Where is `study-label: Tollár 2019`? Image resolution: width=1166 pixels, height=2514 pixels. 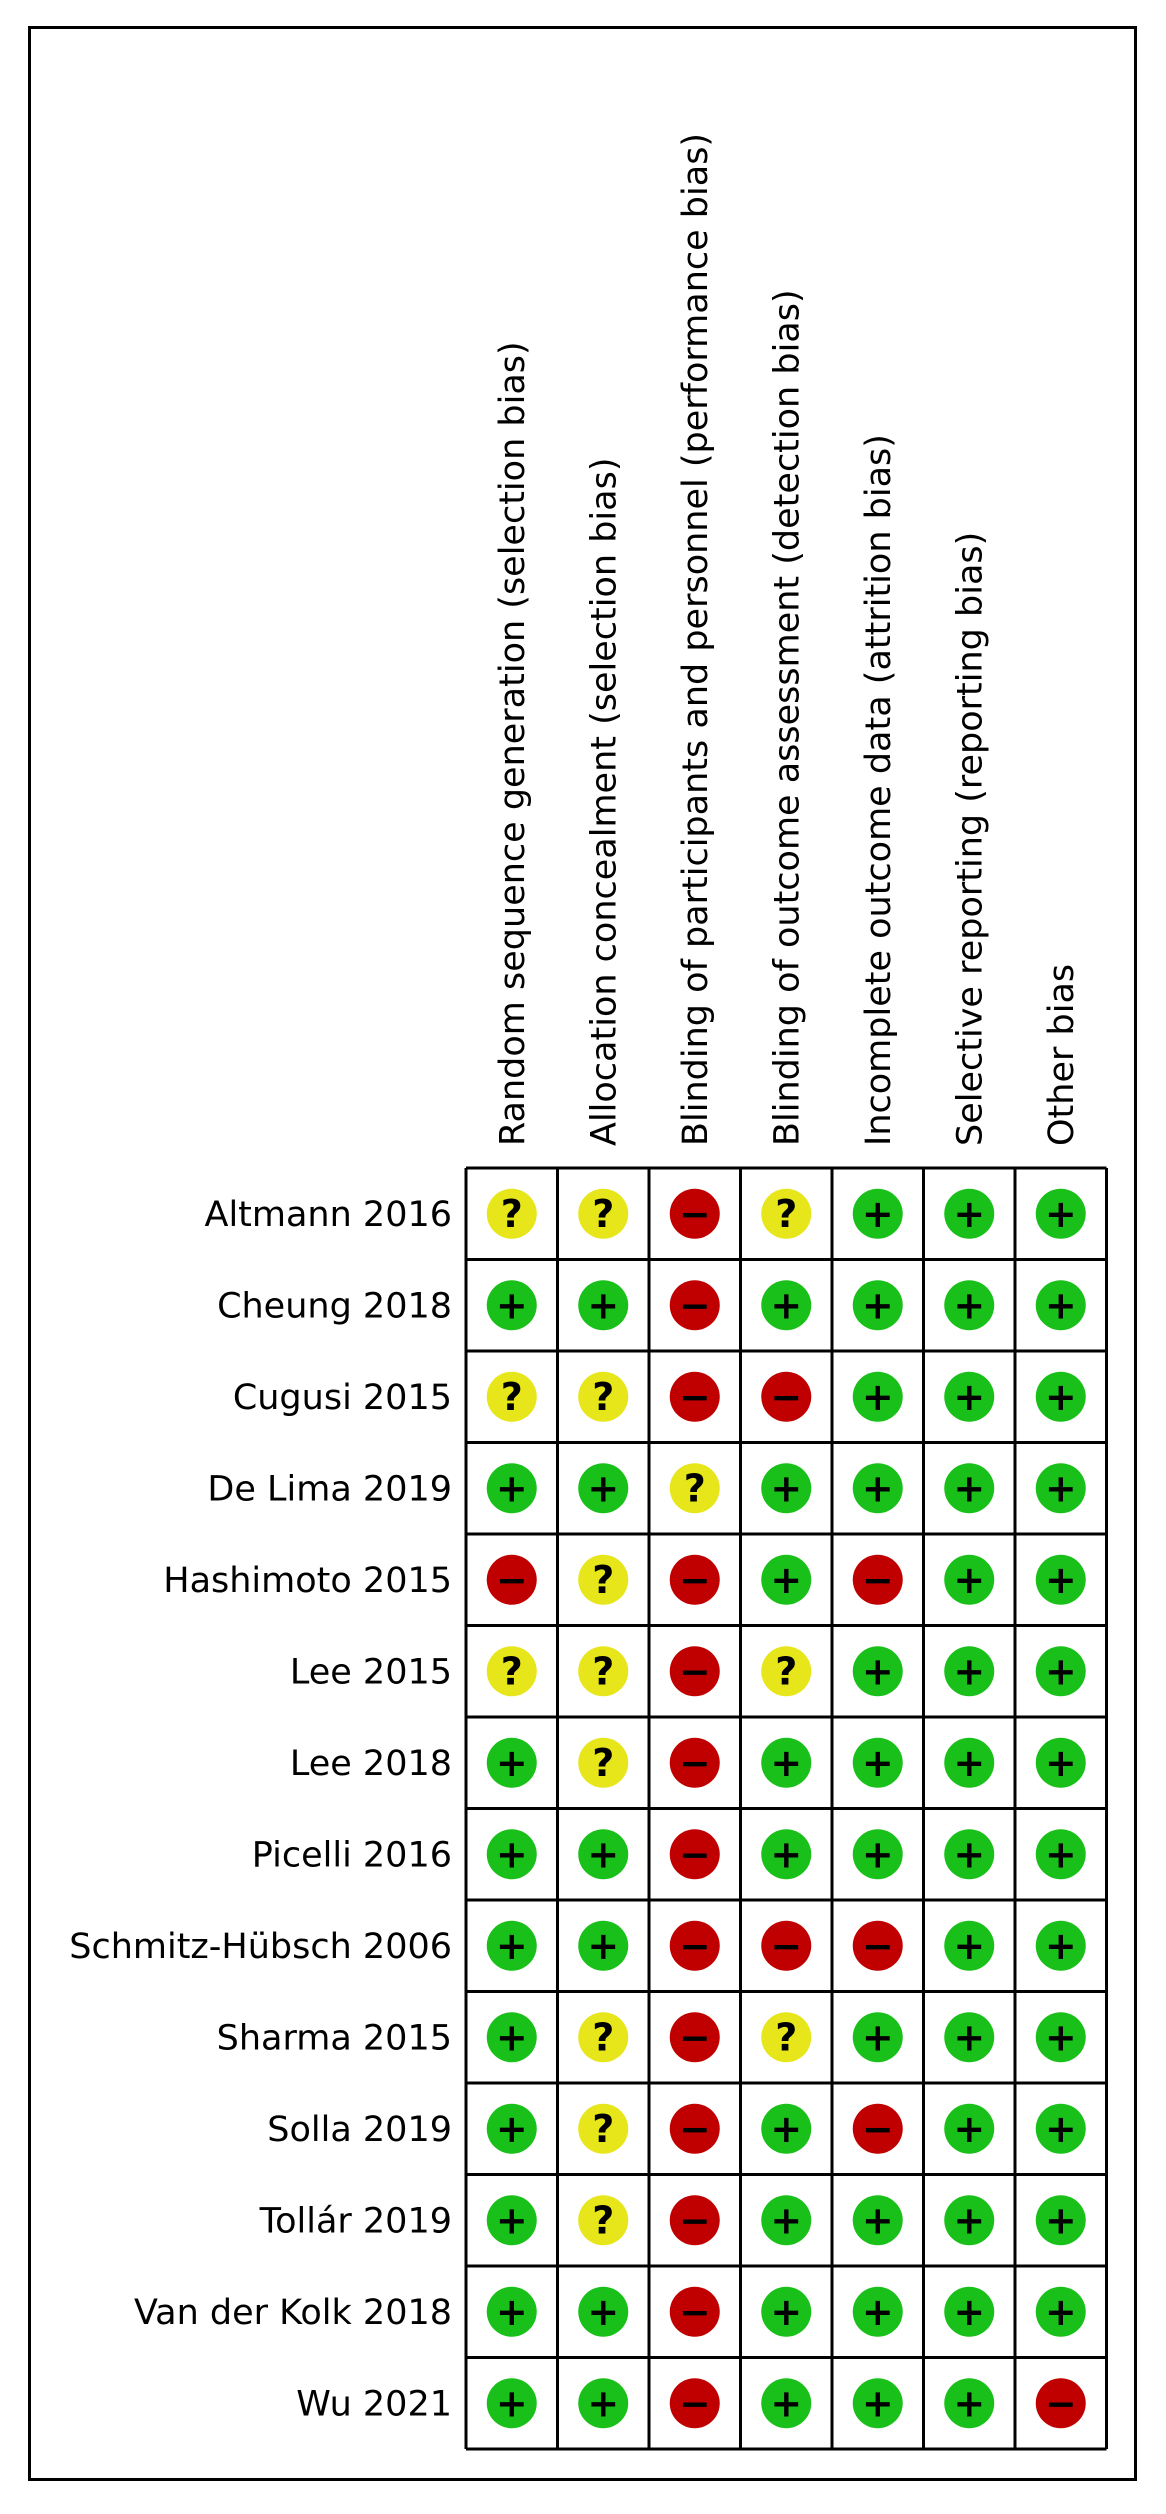 study-label: Tollár 2019 is located at coordinates (355, 2221).